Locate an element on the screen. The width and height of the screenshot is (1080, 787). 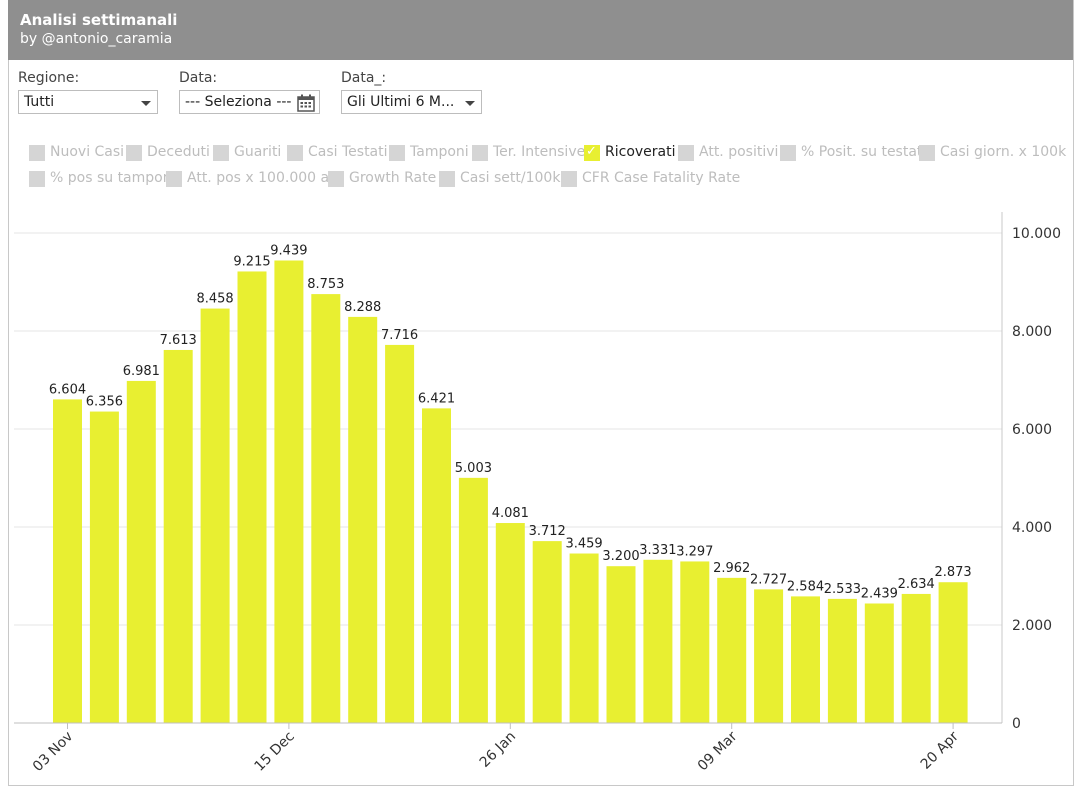
bar-value-label: 2.439 is located at coordinates (879, 593).